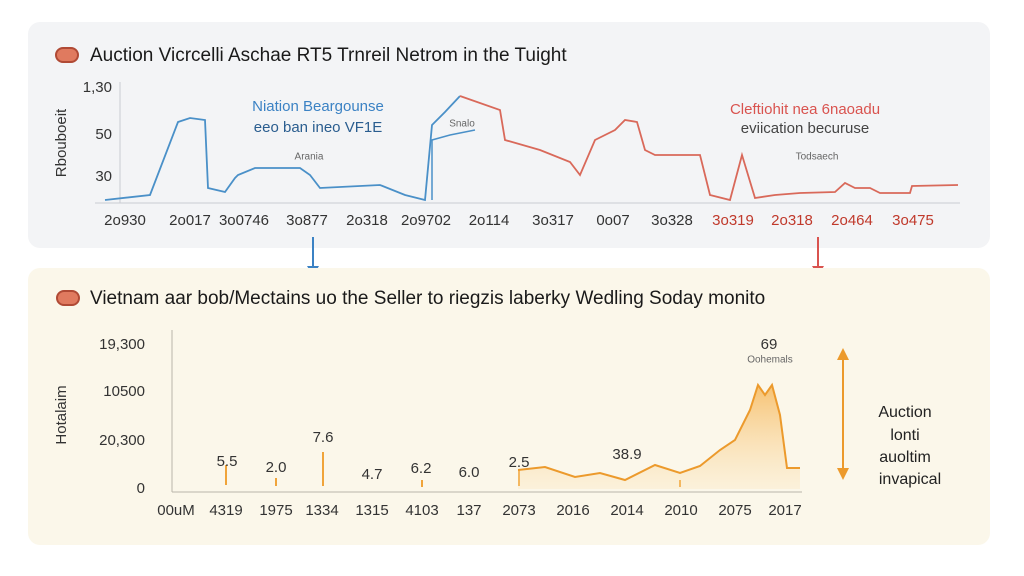  What do you see at coordinates (125, 220) in the screenshot?
I see `x-tick-label: 2o930` at bounding box center [125, 220].